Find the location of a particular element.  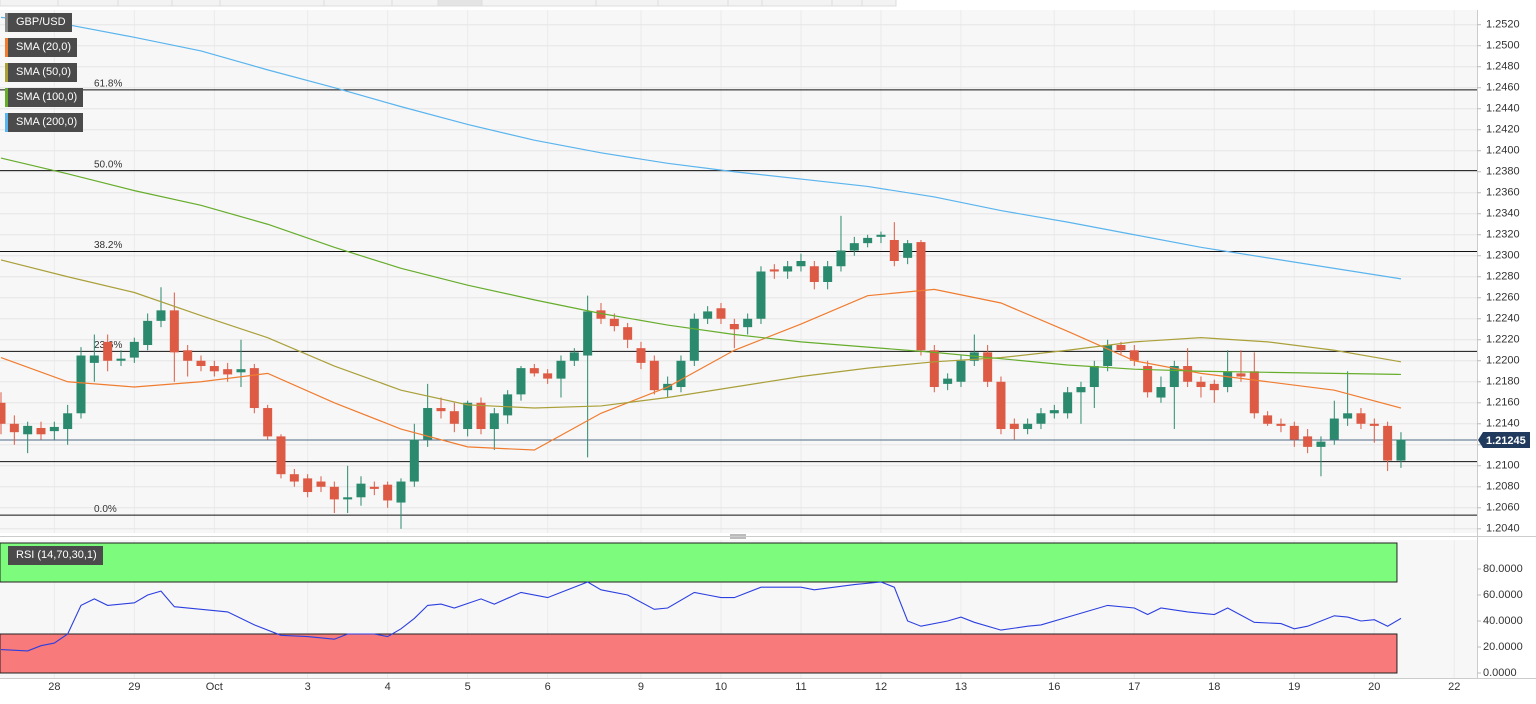

x-tick-label: 29 is located at coordinates (134, 687).